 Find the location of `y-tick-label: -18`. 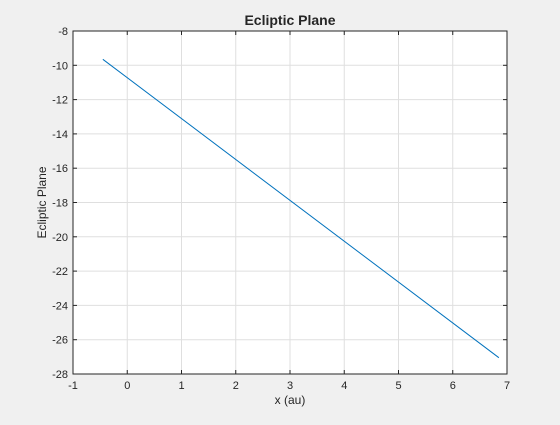

y-tick-label: -18 is located at coordinates (60, 204).